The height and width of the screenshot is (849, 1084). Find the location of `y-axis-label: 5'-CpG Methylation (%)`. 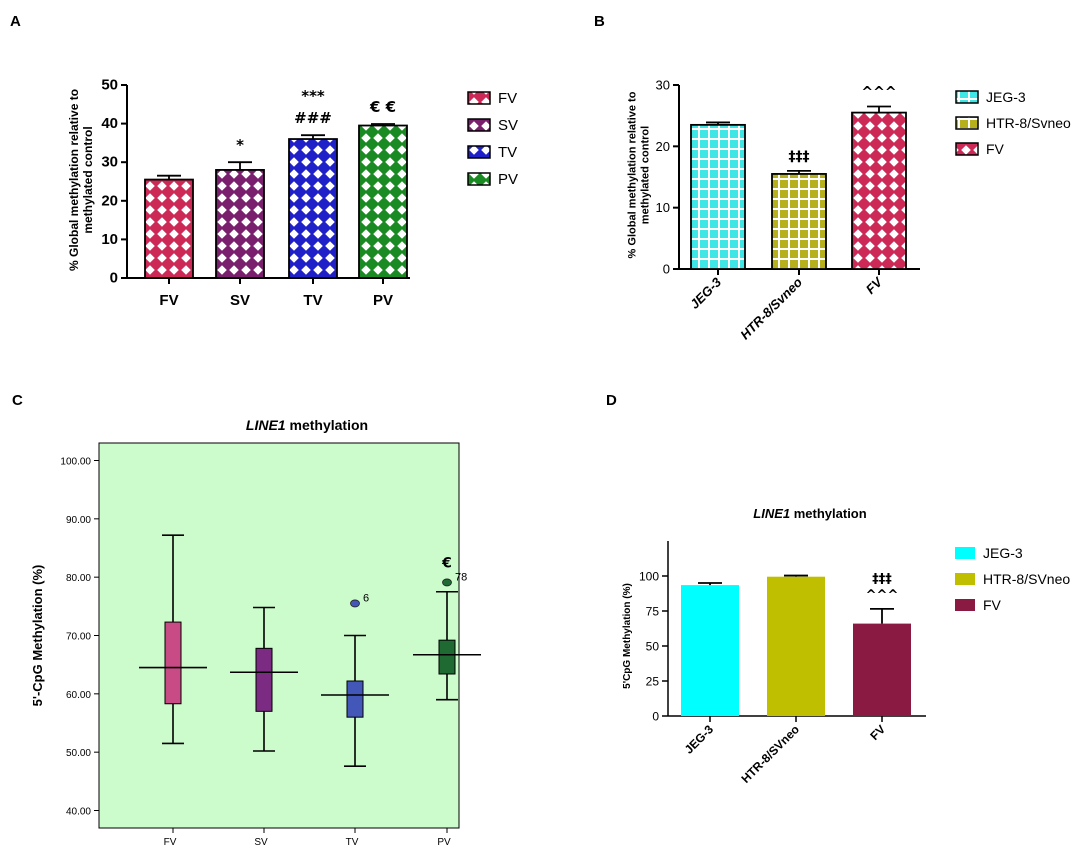

y-axis-label: 5'-CpG Methylation (%) is located at coordinates (37, 636).